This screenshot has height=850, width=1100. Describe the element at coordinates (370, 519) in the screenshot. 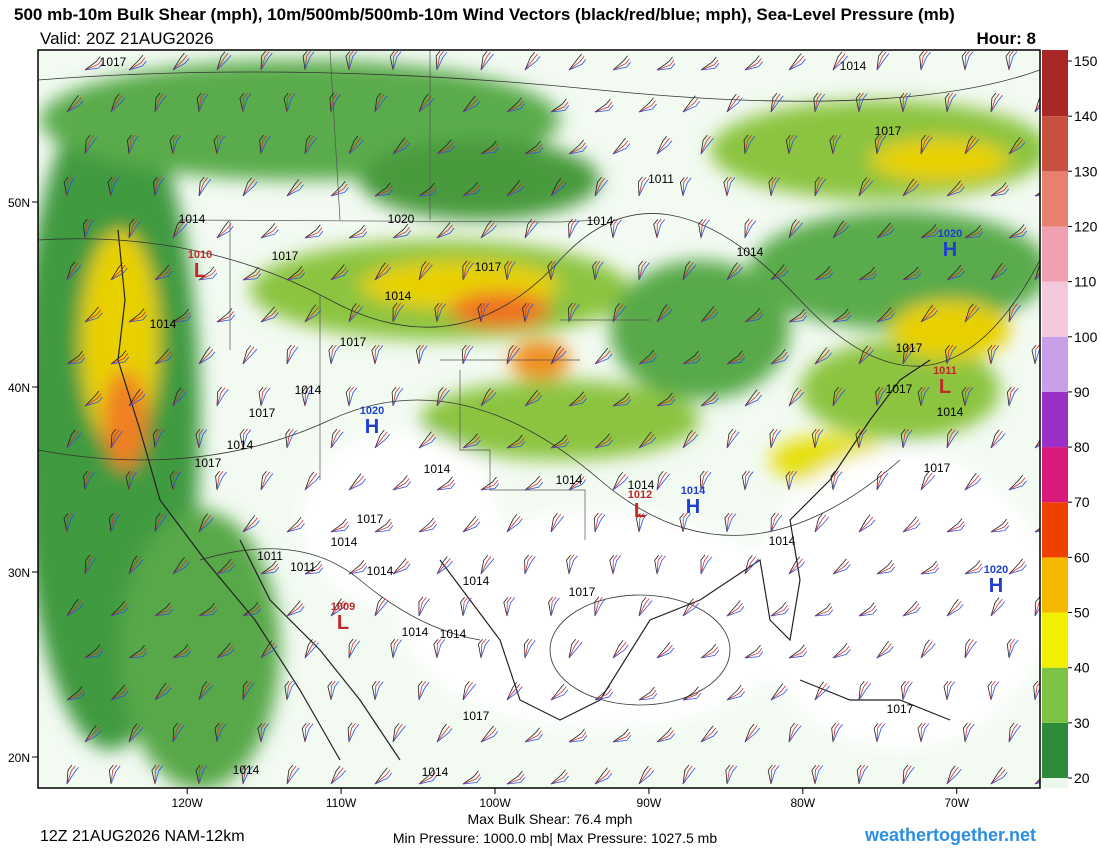

I see `isobar-label: 1017` at that location.